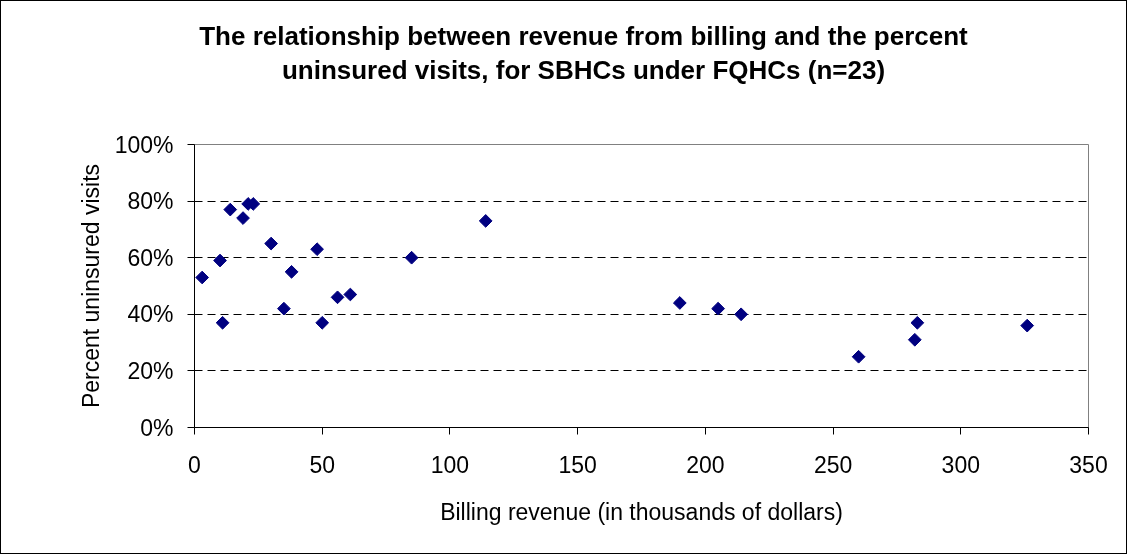  What do you see at coordinates (960, 464) in the screenshot?
I see `x-tick-label: 300` at bounding box center [960, 464].